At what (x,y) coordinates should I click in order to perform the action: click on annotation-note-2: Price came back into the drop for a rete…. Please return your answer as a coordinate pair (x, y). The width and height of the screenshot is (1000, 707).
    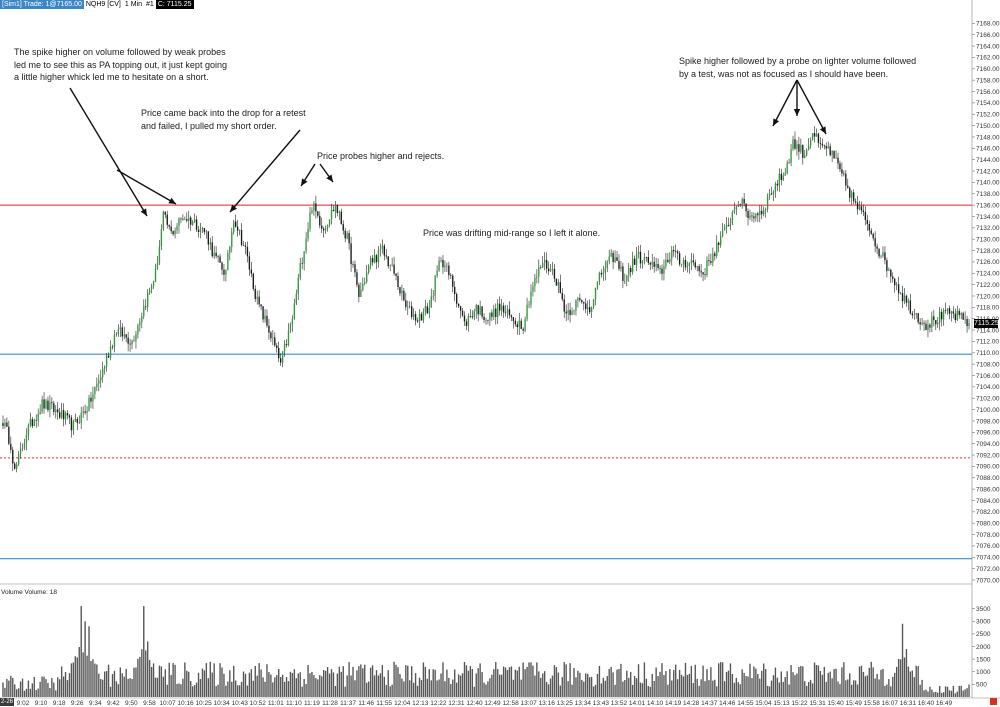
    Looking at the image, I should click on (223, 119).